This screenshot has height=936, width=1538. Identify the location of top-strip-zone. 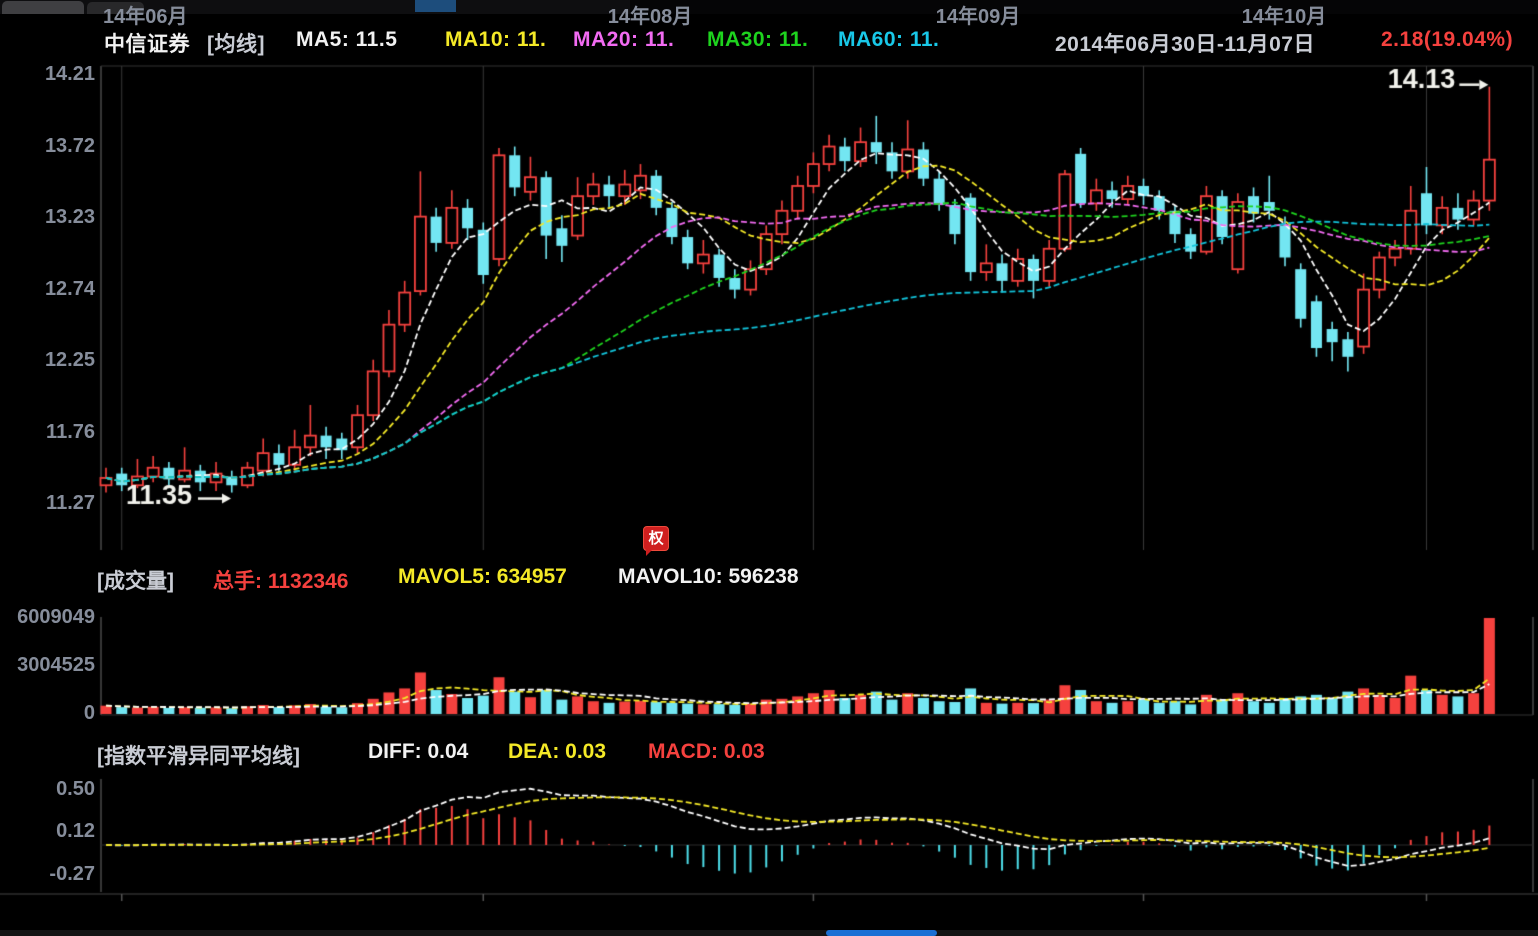
(315, 7).